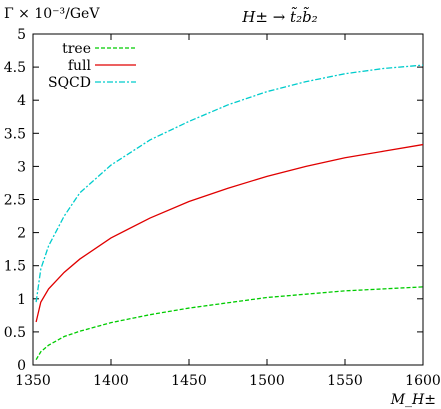 This screenshot has height=409, width=441. What do you see at coordinates (21, 101) in the screenshot?
I see `y-tick-label: 4` at bounding box center [21, 101].